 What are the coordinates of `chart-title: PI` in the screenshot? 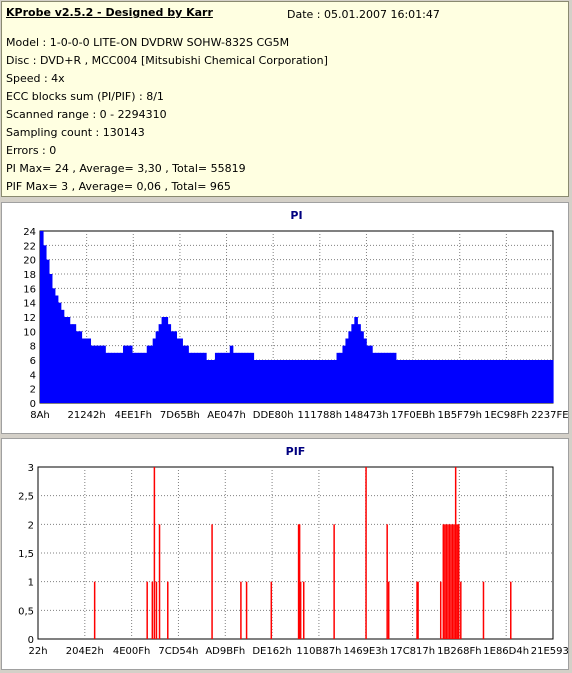 It's located at (296, 215).